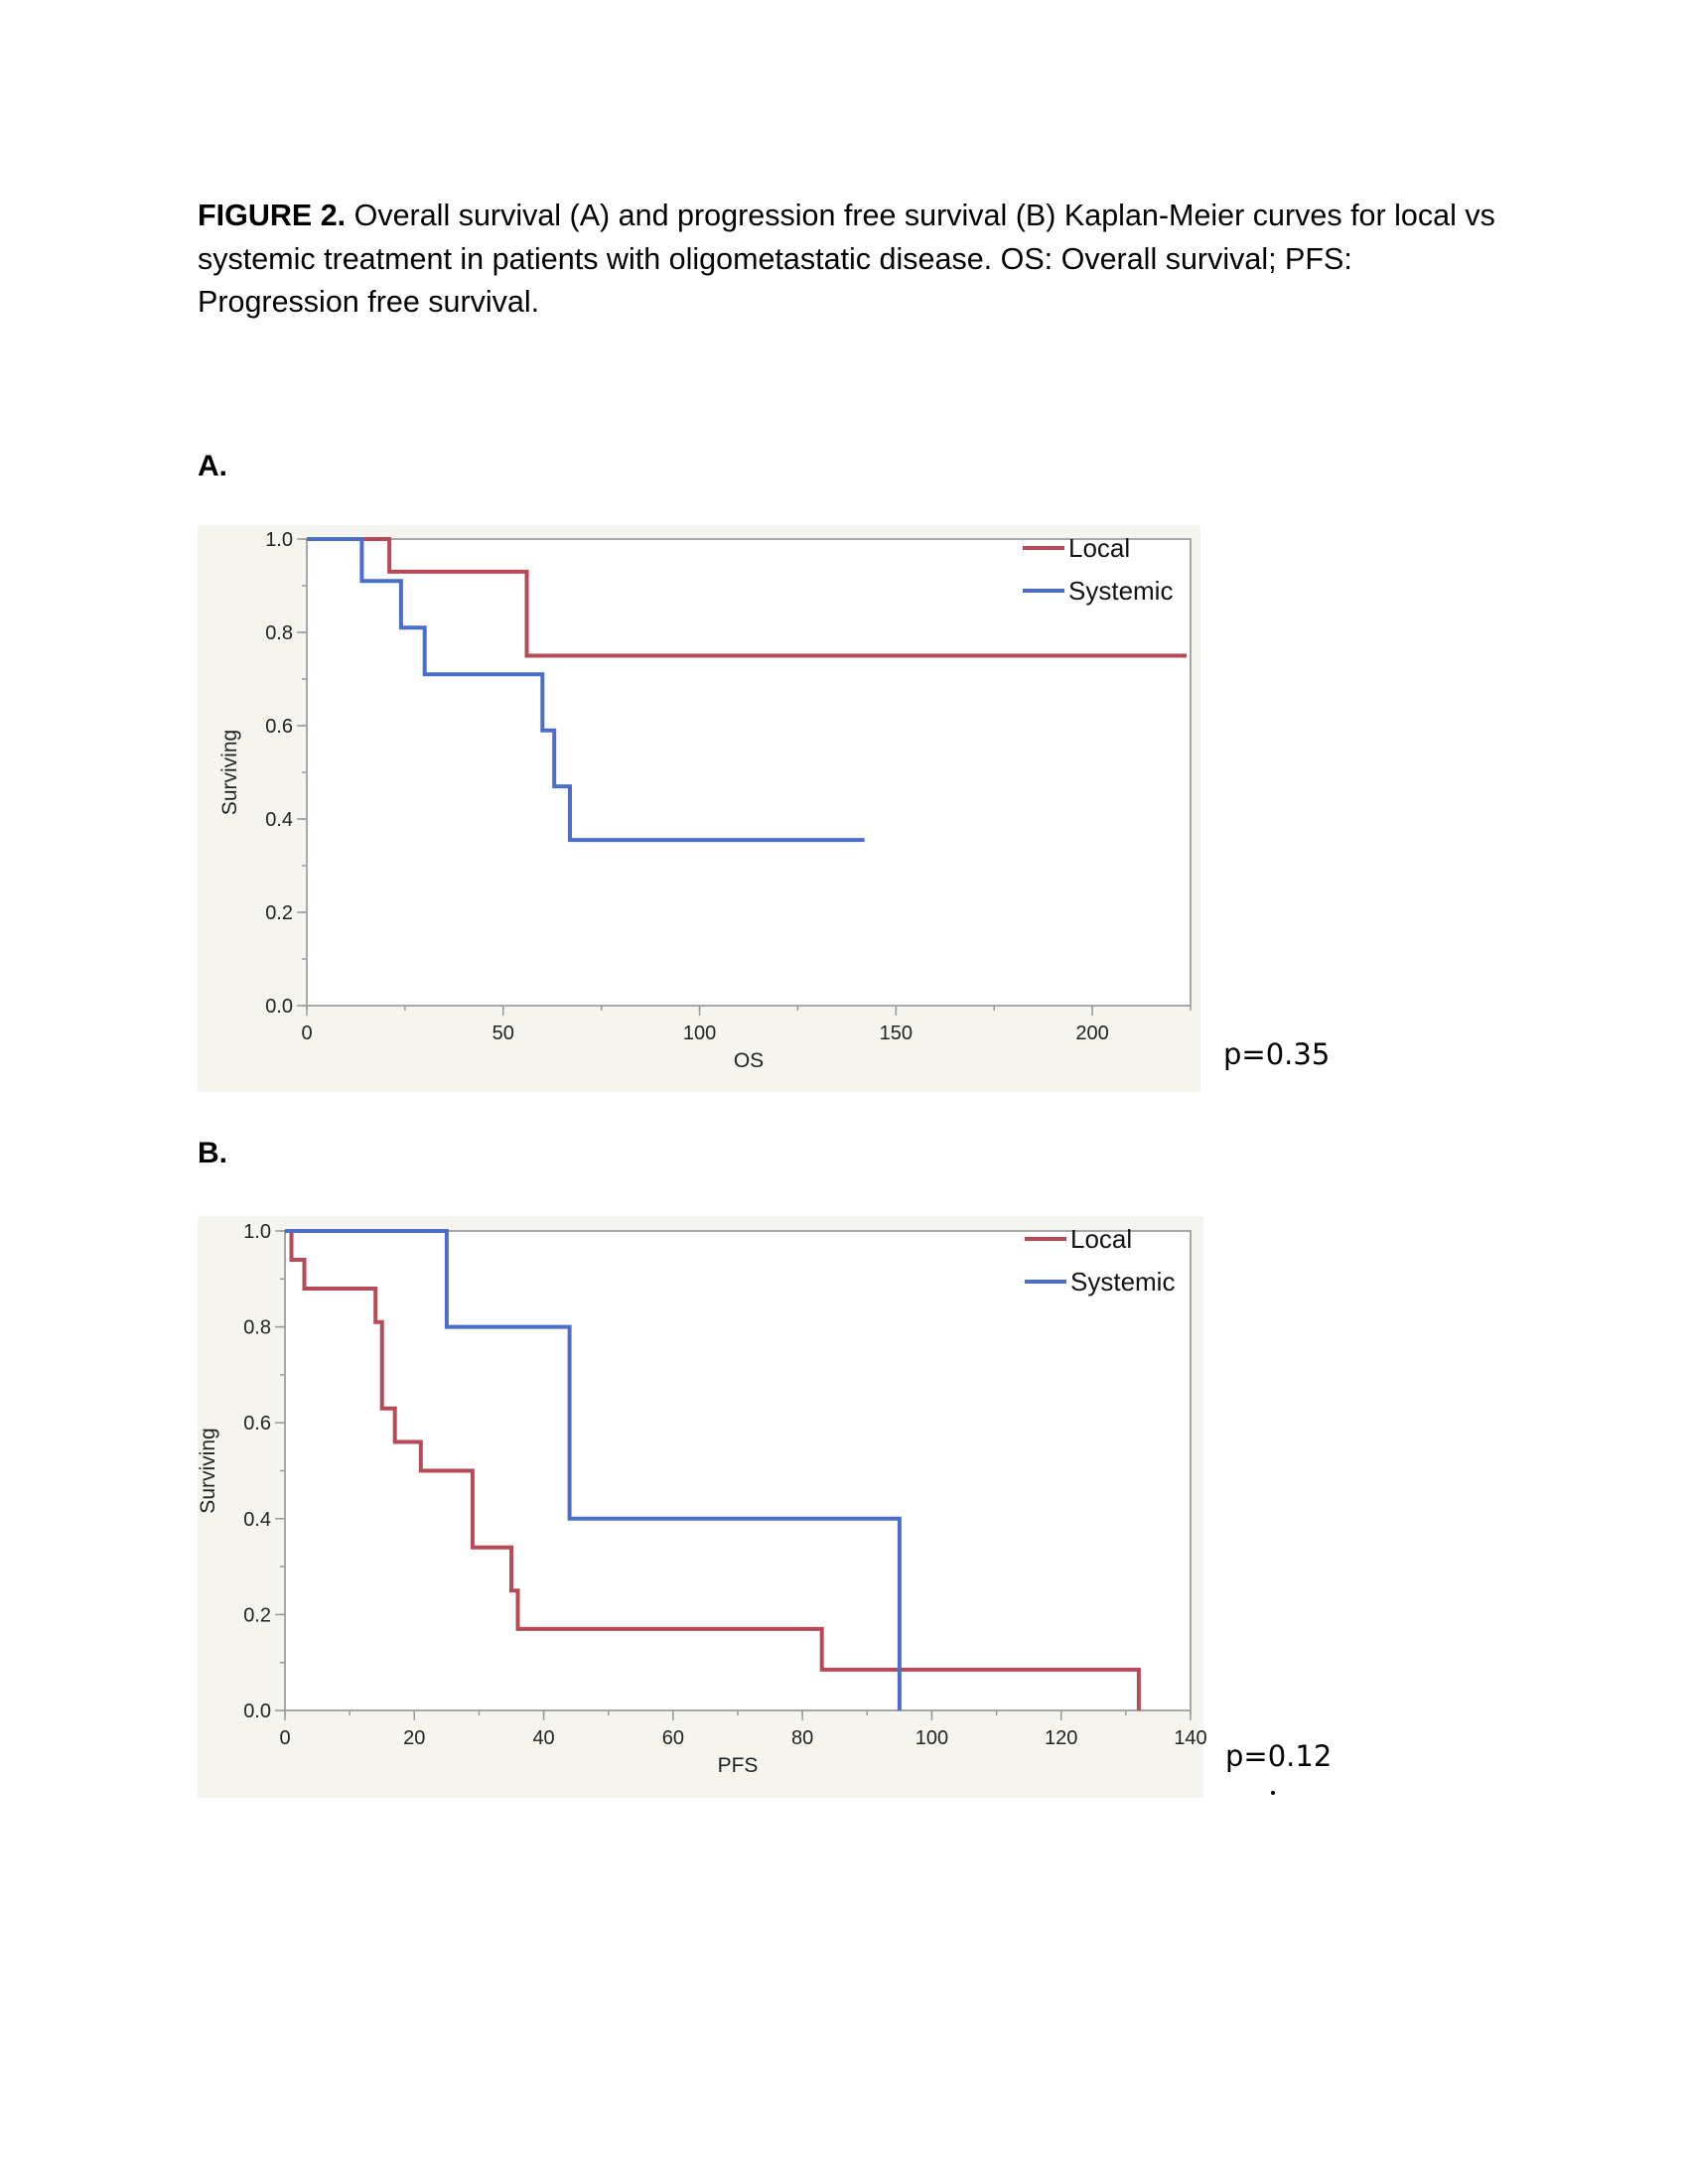 Image resolution: width=1688 pixels, height=2184 pixels. I want to click on chart-a-plot-area, so click(749, 772).